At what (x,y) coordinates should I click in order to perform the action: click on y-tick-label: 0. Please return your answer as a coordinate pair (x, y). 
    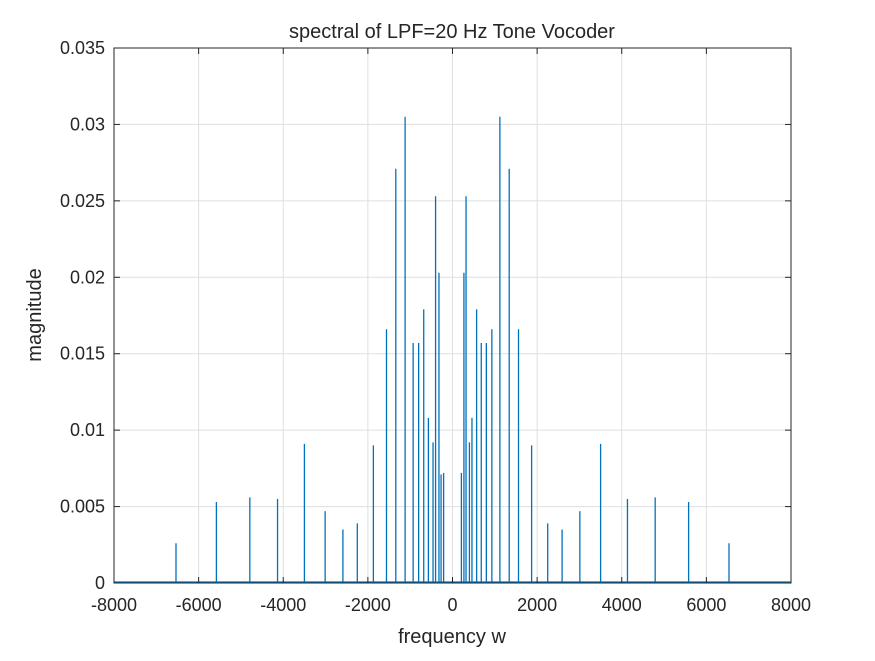
    Looking at the image, I should click on (100, 583).